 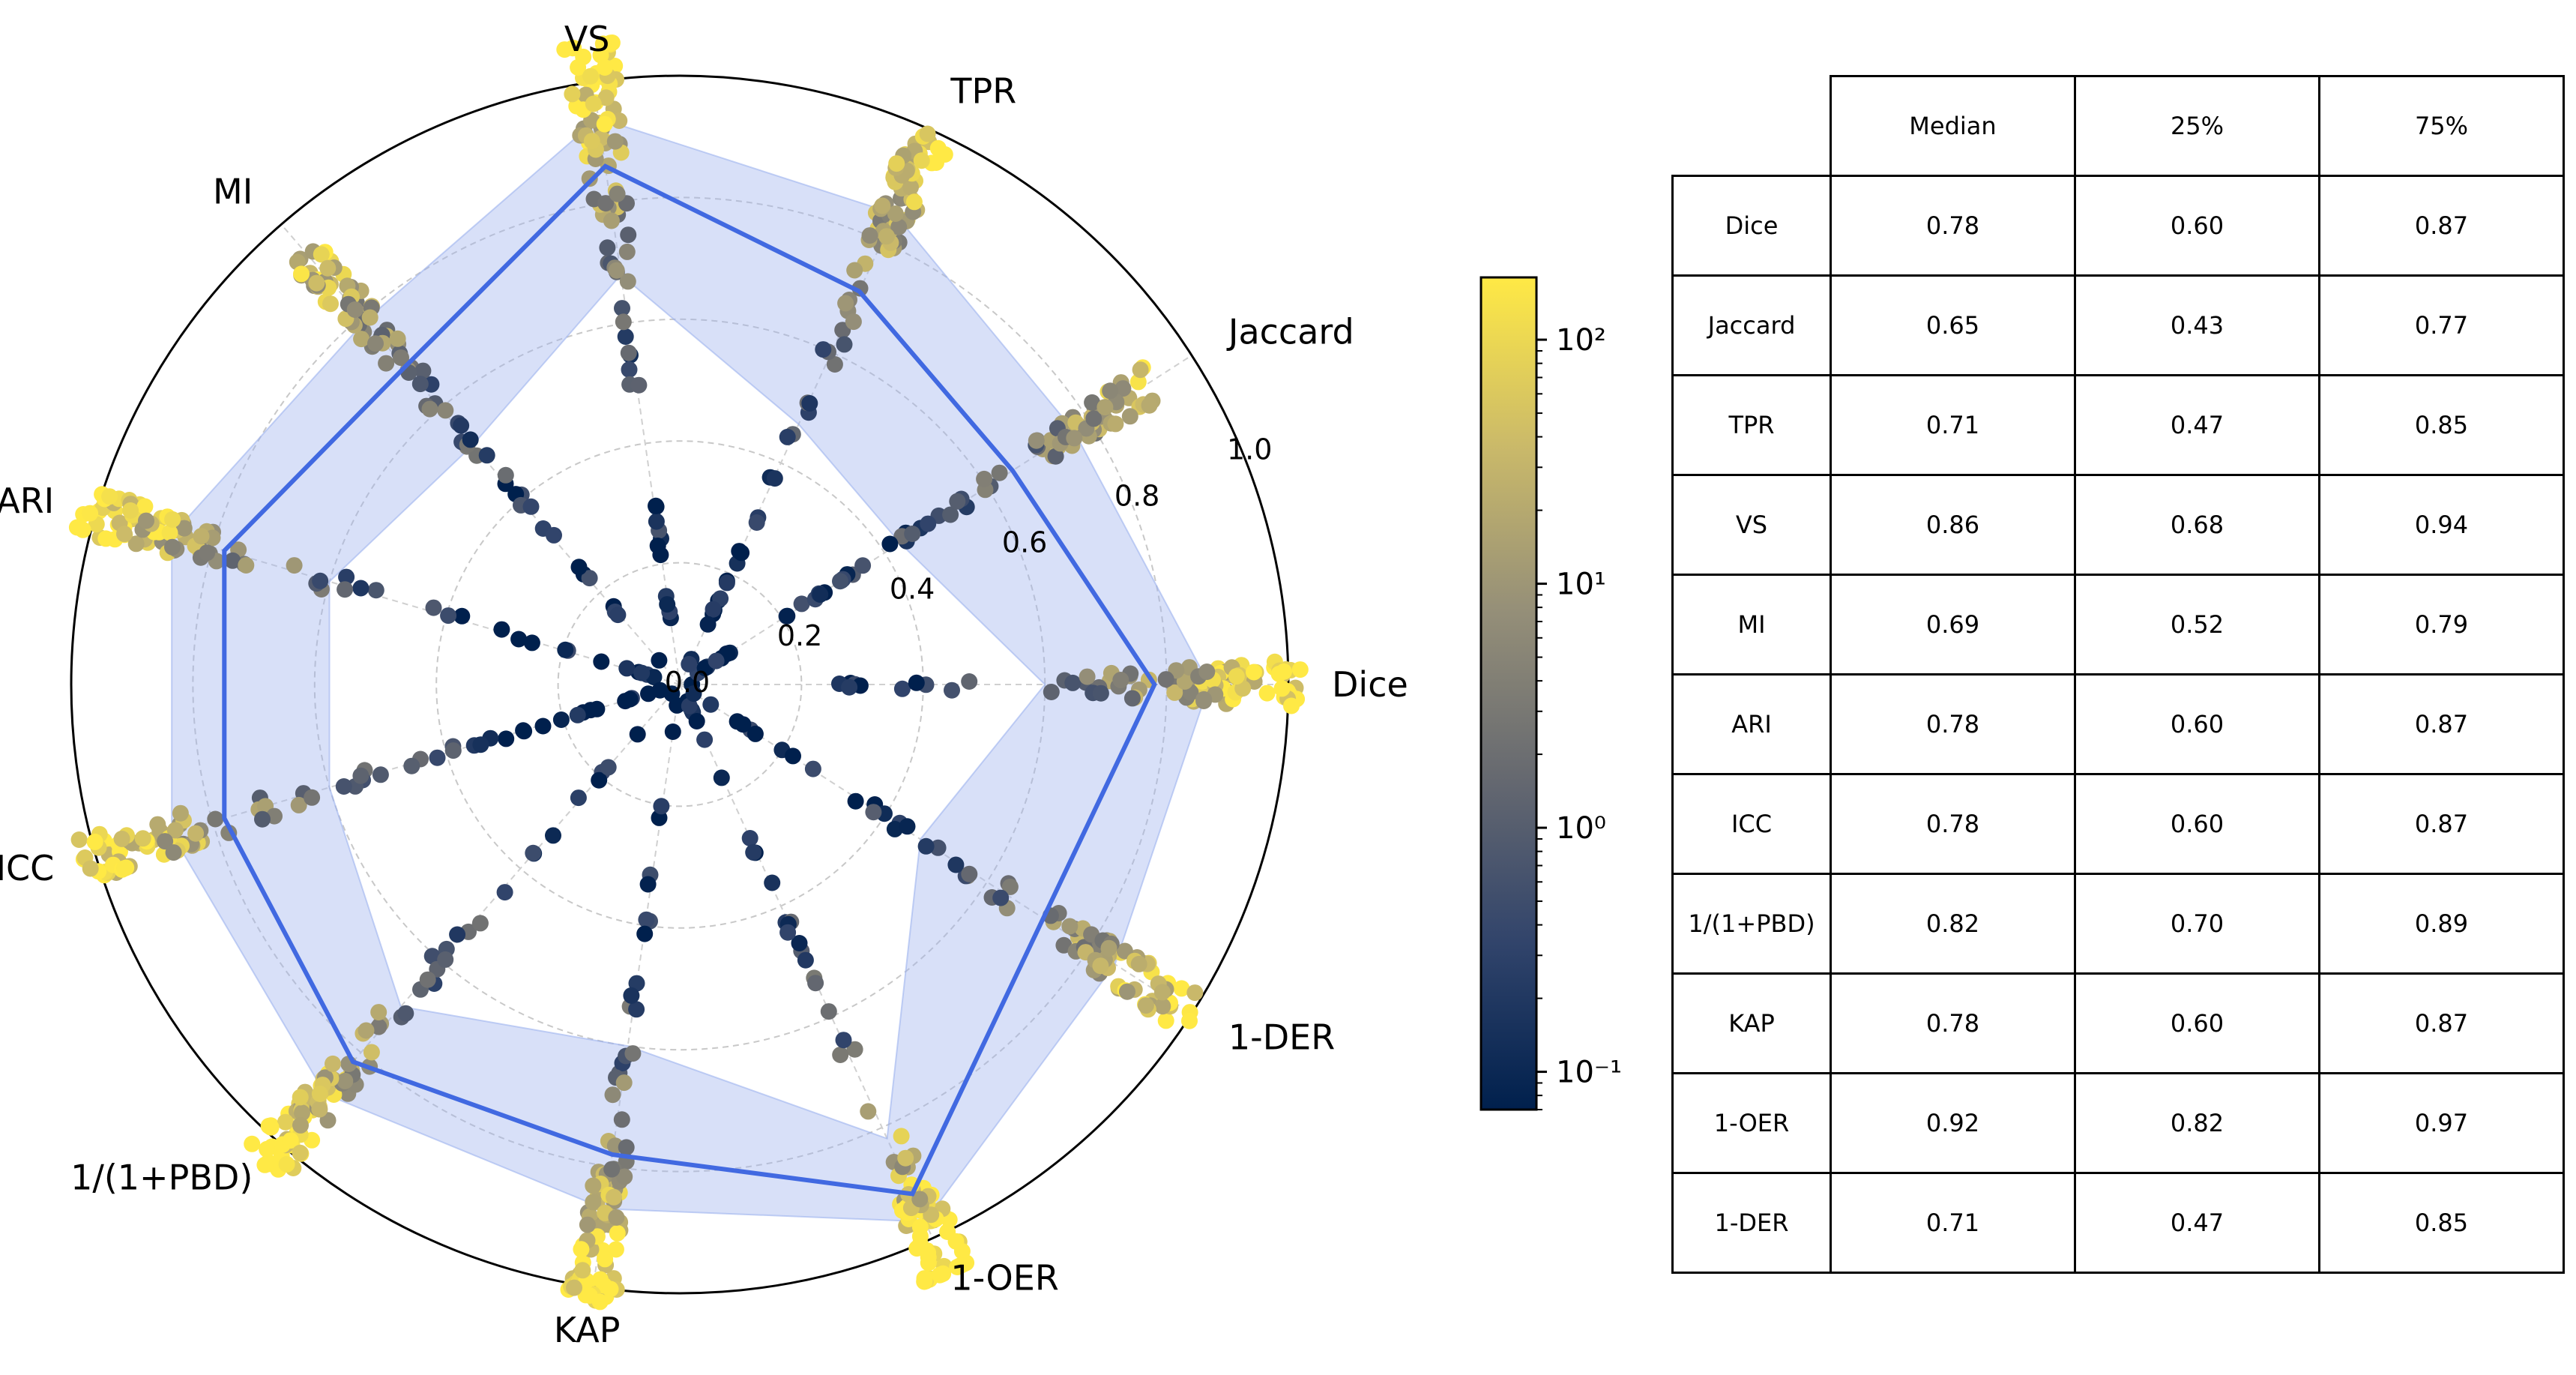 I want to click on colorbar-tick-label-3: 10², so click(x=1581, y=340).